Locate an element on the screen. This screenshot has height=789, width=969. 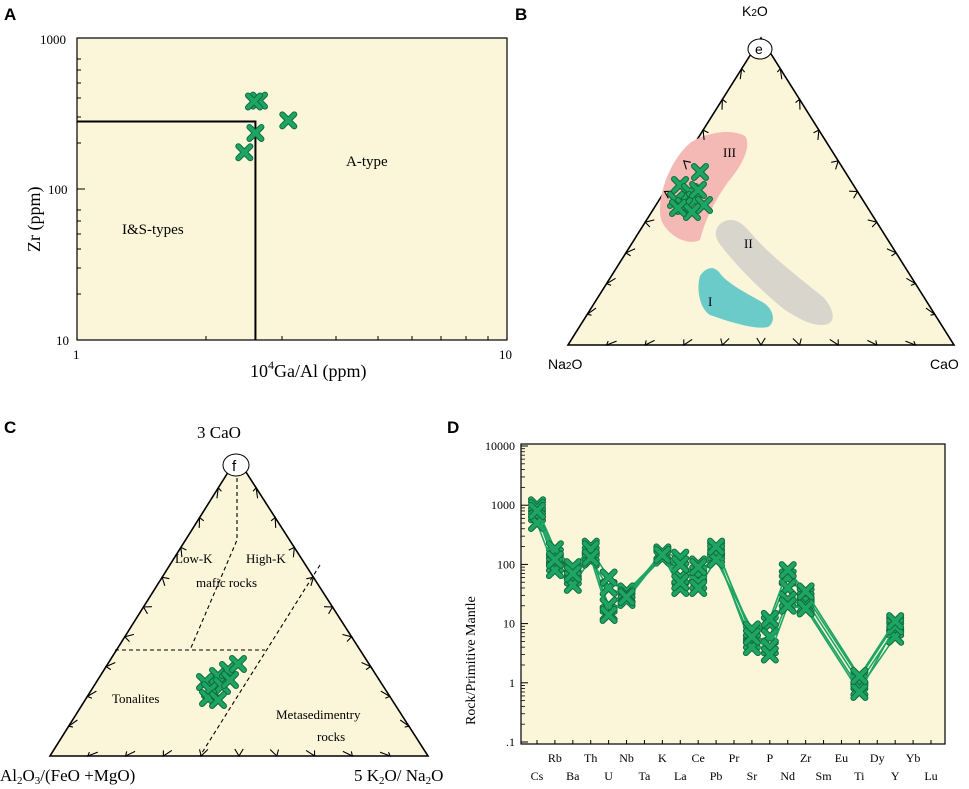
d-point-s5-Zr is located at coordinates (806, 591).